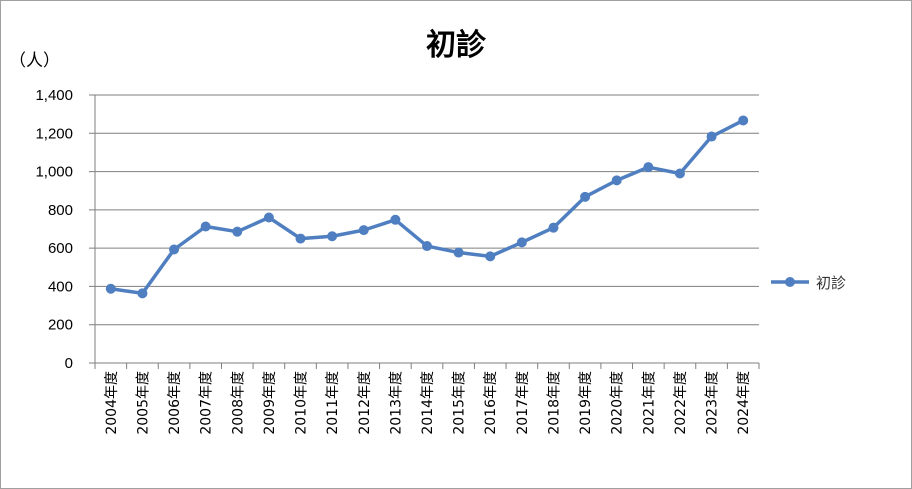 The image size is (912, 489). Describe the element at coordinates (60, 248) in the screenshot. I see `y-tick-label: 600` at that location.